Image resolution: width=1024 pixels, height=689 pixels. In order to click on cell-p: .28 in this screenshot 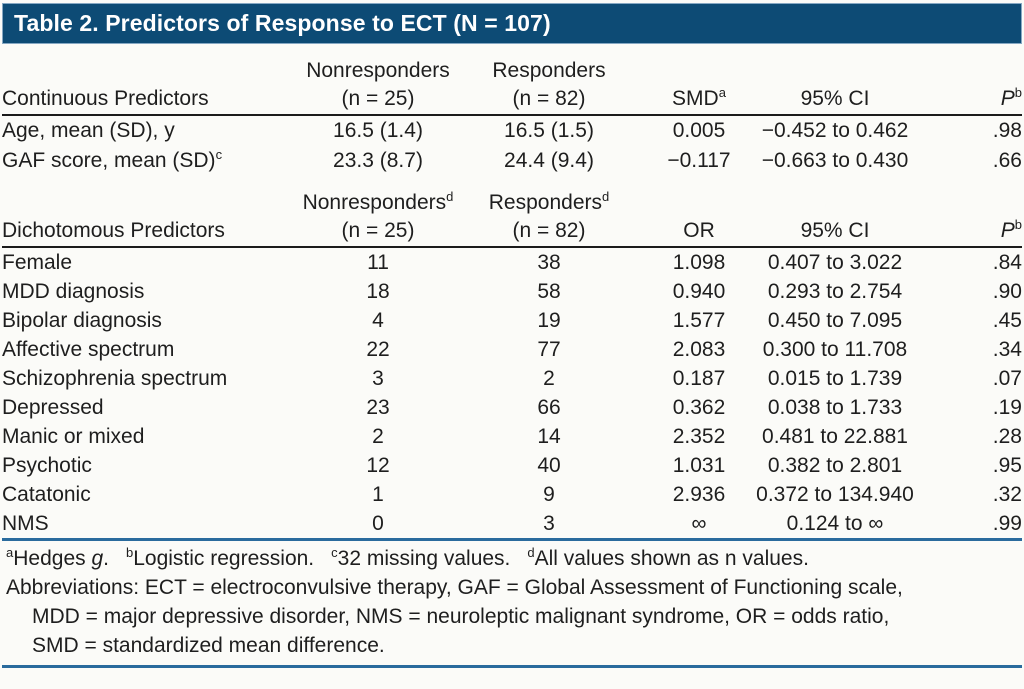, I will do `click(1007, 436)`.